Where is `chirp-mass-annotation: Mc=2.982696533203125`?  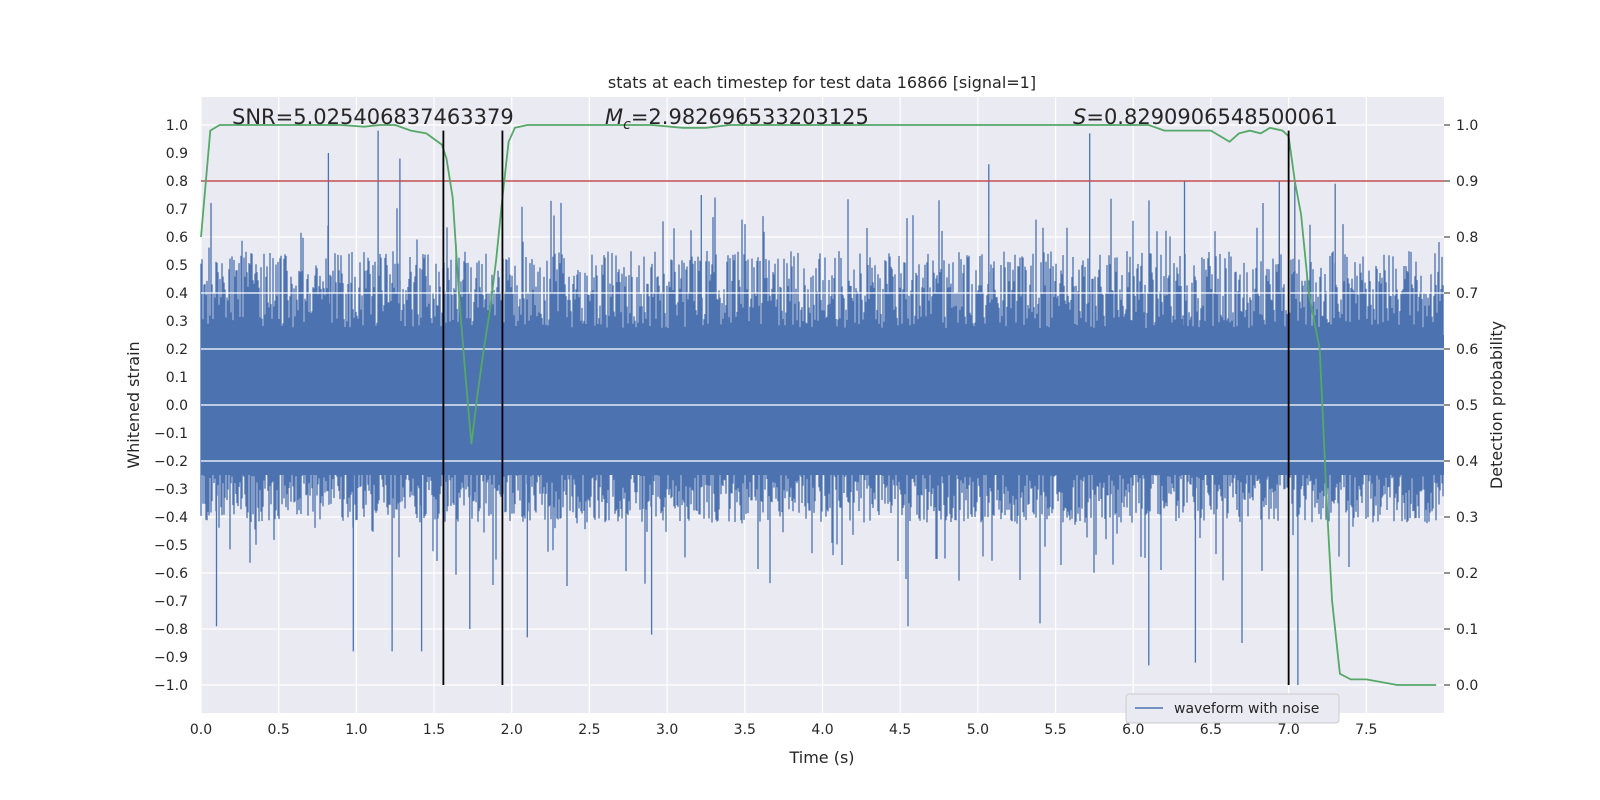 chirp-mass-annotation: Mc=2.982696533203125 is located at coordinates (737, 119).